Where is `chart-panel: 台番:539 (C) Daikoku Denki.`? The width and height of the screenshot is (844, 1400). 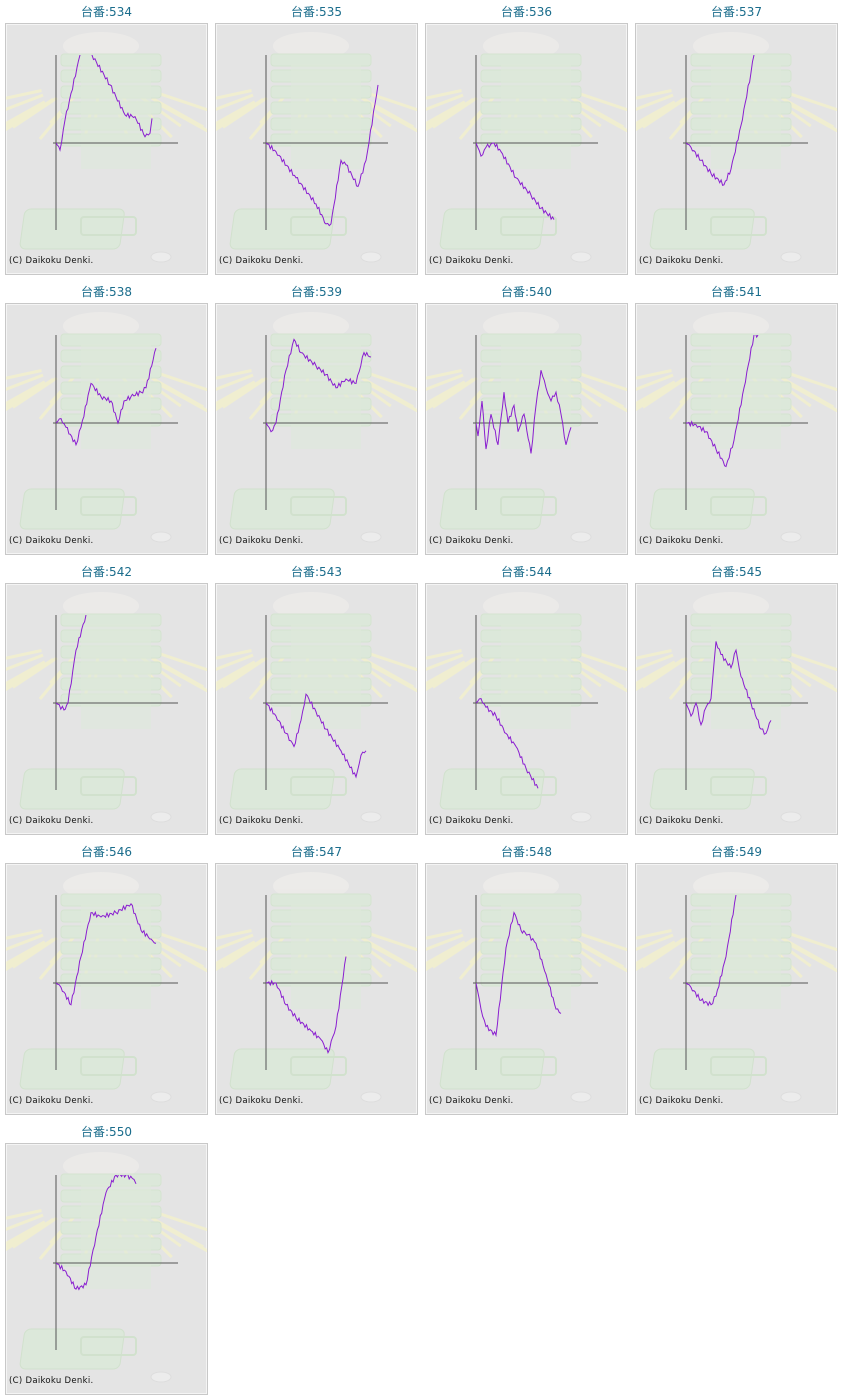 chart-panel: 台番:539 (C) Daikoku Denki. is located at coordinates (316, 417).